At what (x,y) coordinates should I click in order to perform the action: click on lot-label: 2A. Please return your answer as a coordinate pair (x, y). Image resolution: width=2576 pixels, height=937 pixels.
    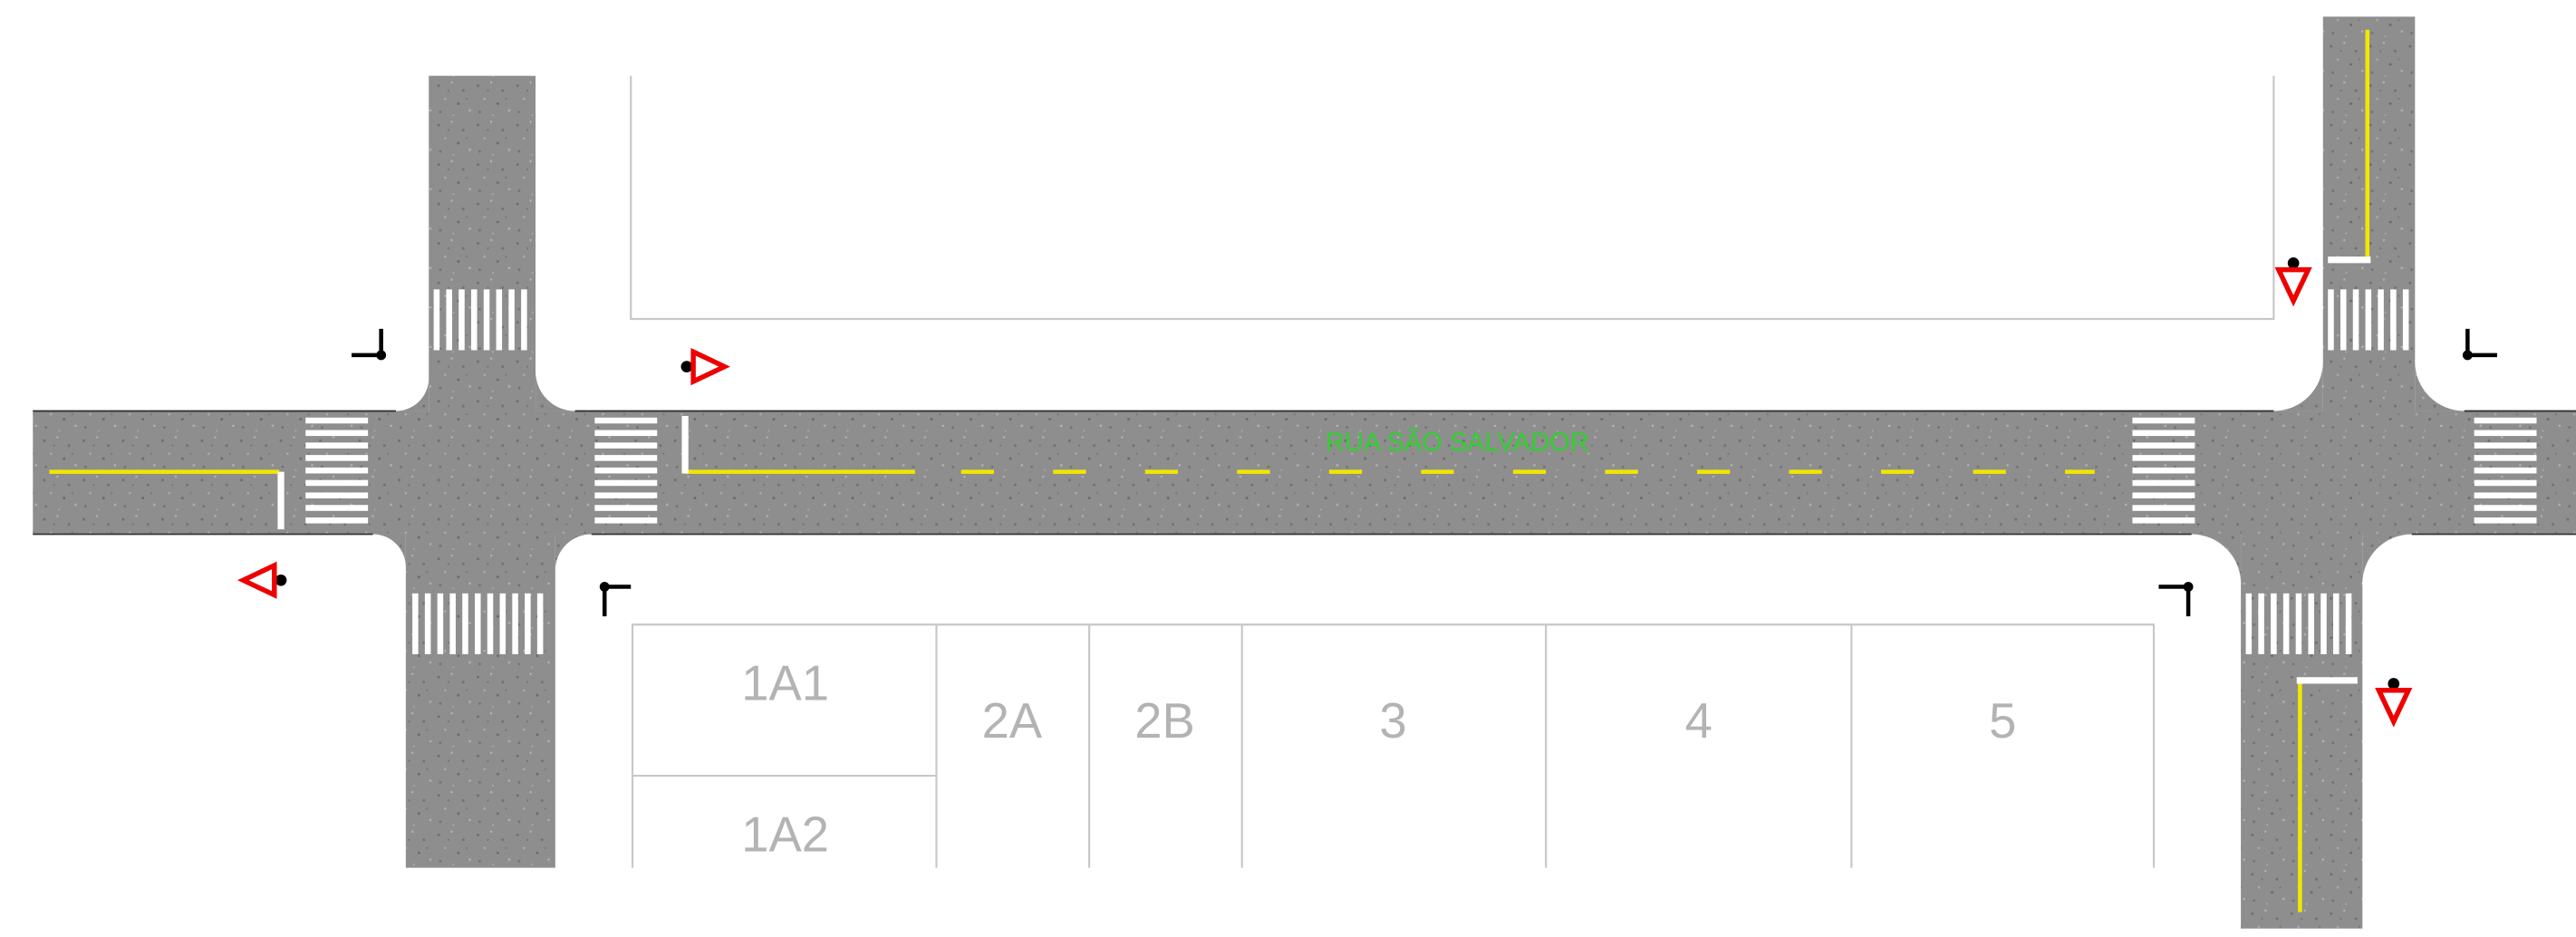
    Looking at the image, I should click on (1012, 721).